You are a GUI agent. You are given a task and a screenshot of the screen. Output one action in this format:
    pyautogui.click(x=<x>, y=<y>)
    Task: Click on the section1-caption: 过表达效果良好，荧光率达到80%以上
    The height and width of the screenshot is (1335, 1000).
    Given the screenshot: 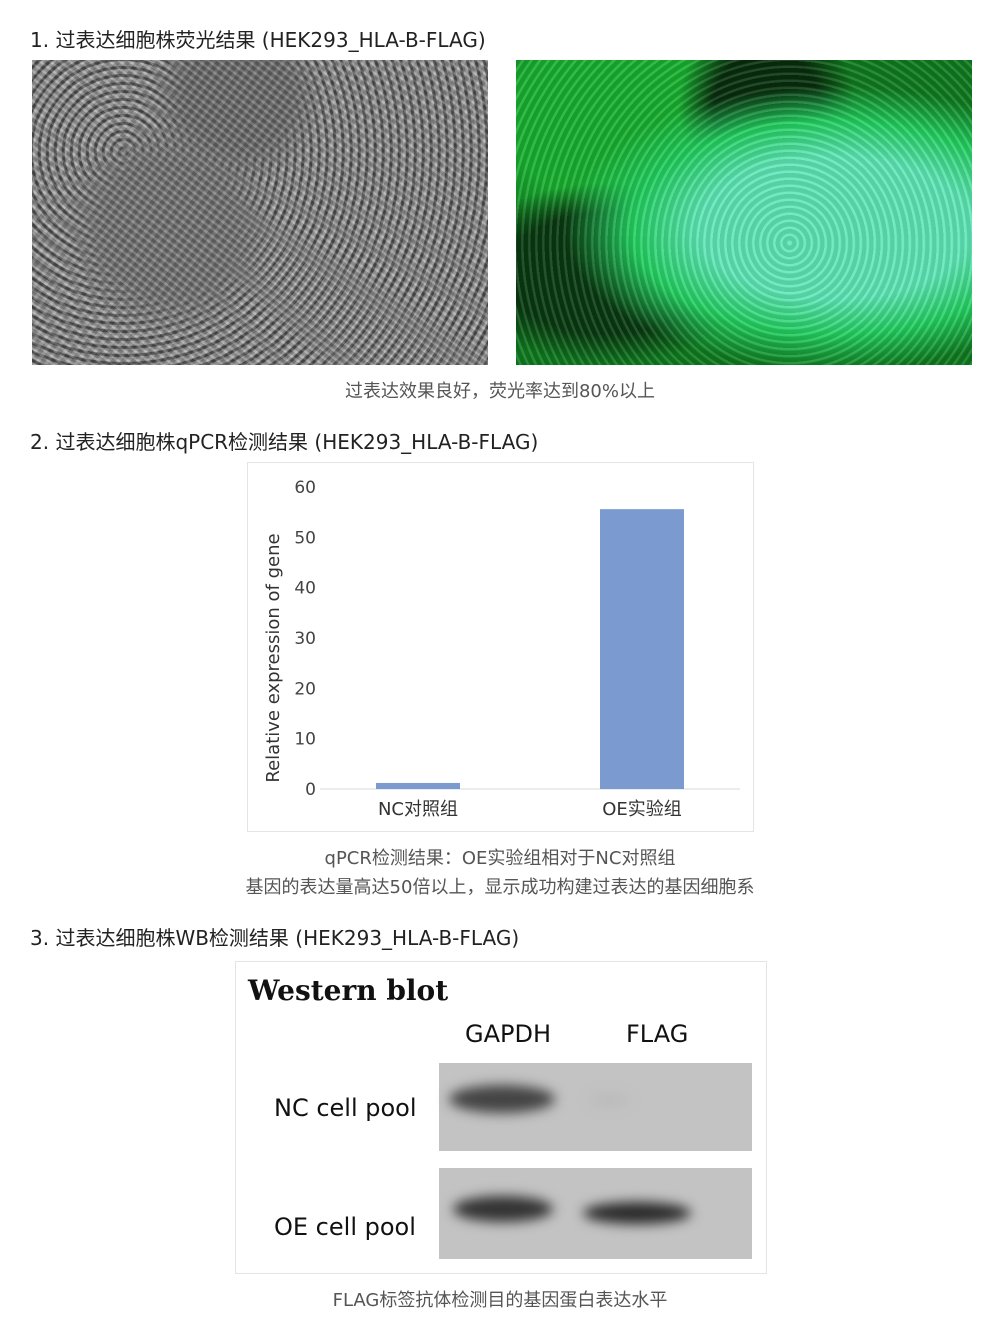 What is the action you would take?
    pyautogui.click(x=499, y=391)
    